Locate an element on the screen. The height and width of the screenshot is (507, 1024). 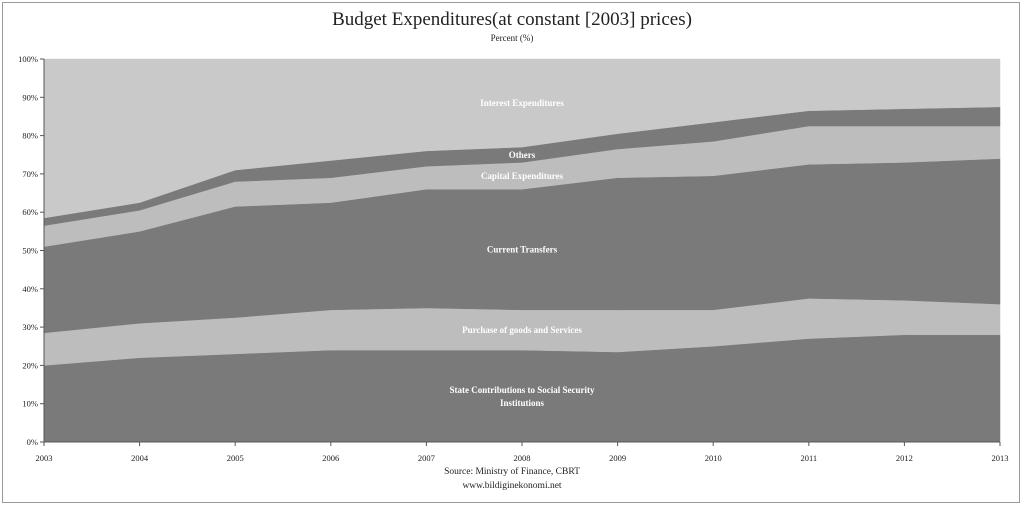
y-tick-label: 40% is located at coordinates (30, 289).